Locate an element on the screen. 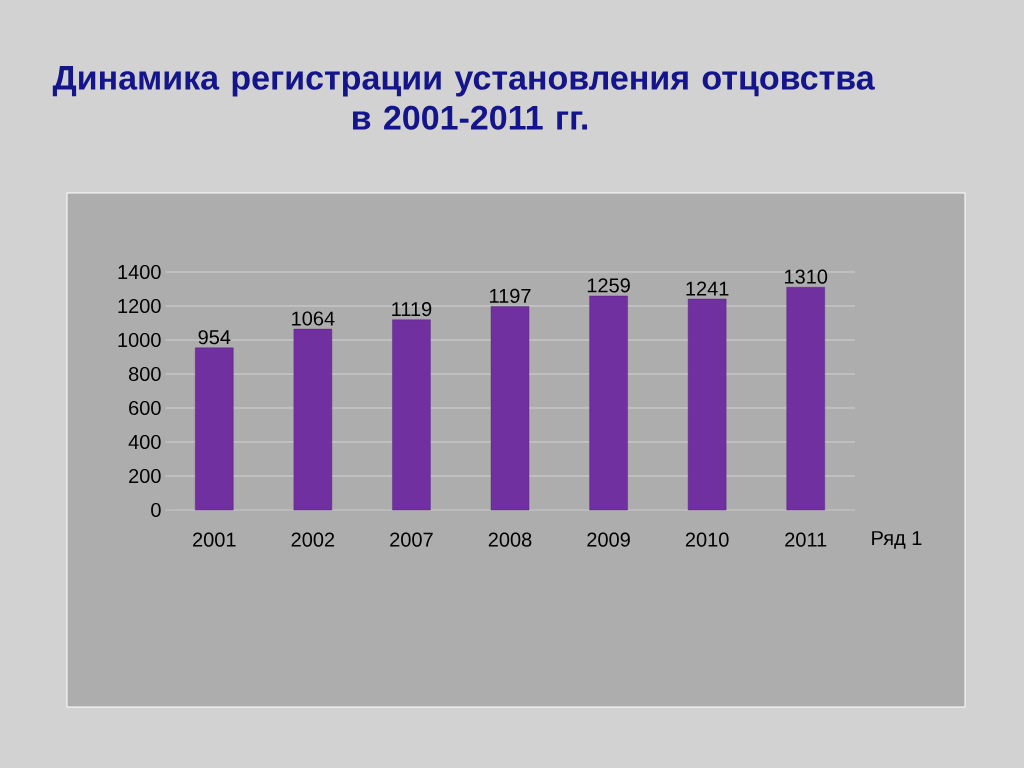 The height and width of the screenshot is (768, 1024). data-label: 1241 is located at coordinates (707, 288).